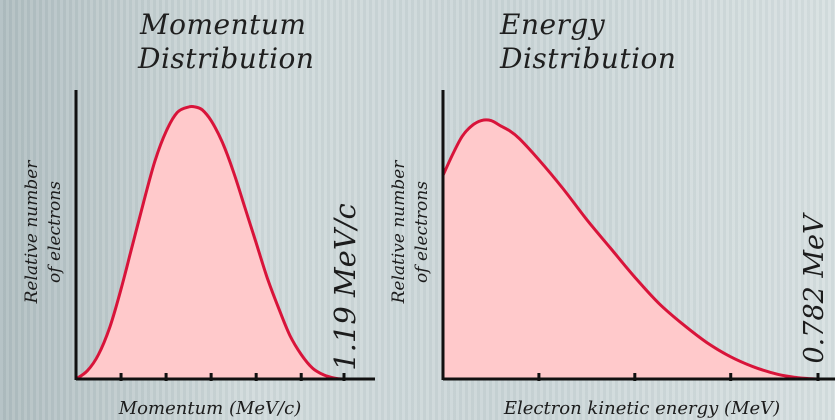 This screenshot has width=835, height=420. I want to click on energy-y-label-line1: Relative number, so click(399, 232).